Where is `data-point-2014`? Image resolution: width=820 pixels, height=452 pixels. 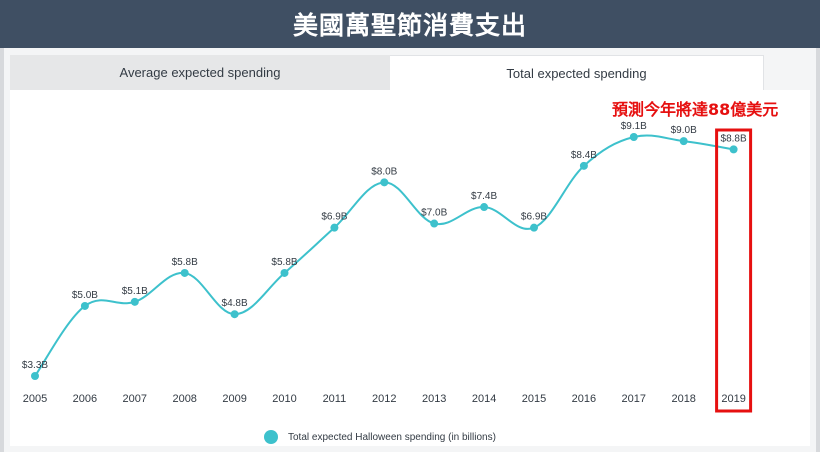
data-point-2014 is located at coordinates (484, 207).